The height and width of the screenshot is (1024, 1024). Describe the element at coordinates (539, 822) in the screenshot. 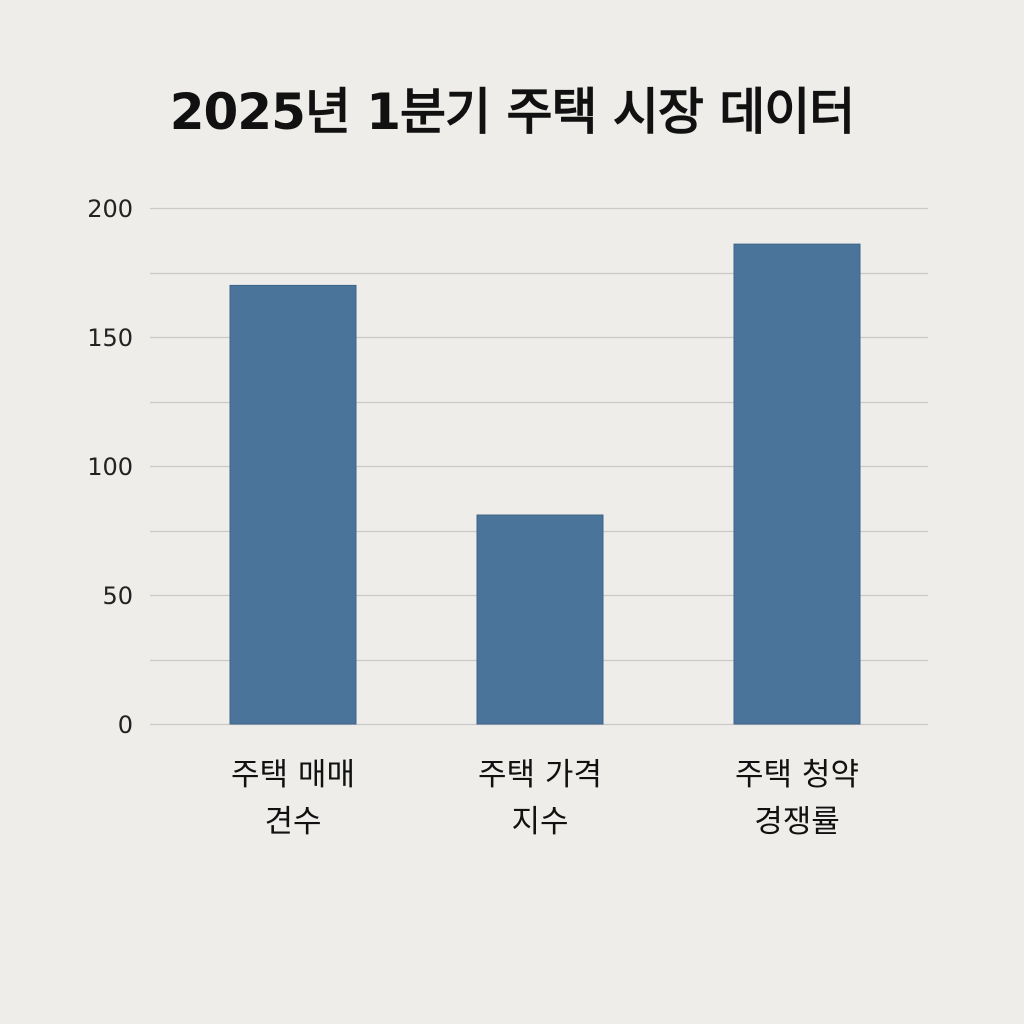

I see `x-category-label-line: 지수` at that location.